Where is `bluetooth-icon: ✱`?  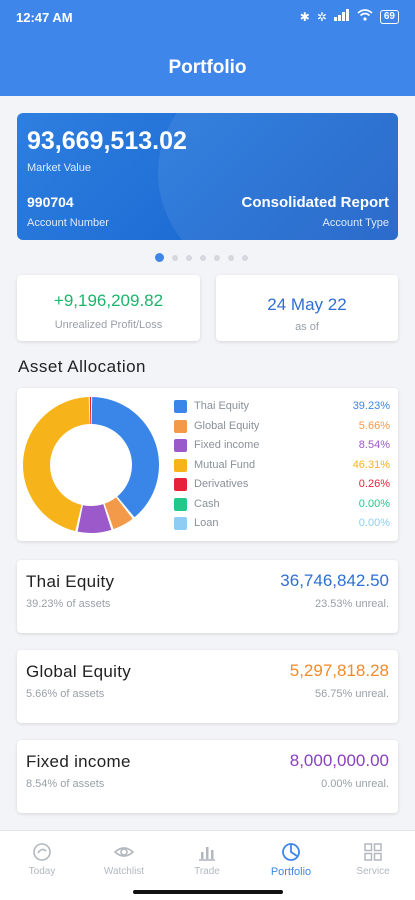
bluetooth-icon: ✱ is located at coordinates (304, 16).